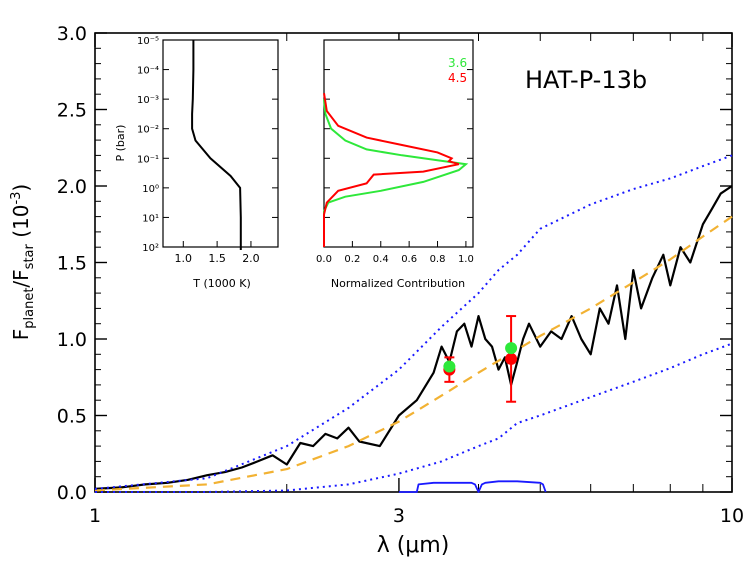 Image resolution: width=747 pixels, height=561 pixels. I want to click on inset-x-tick-label: 0.2, so click(352, 259).